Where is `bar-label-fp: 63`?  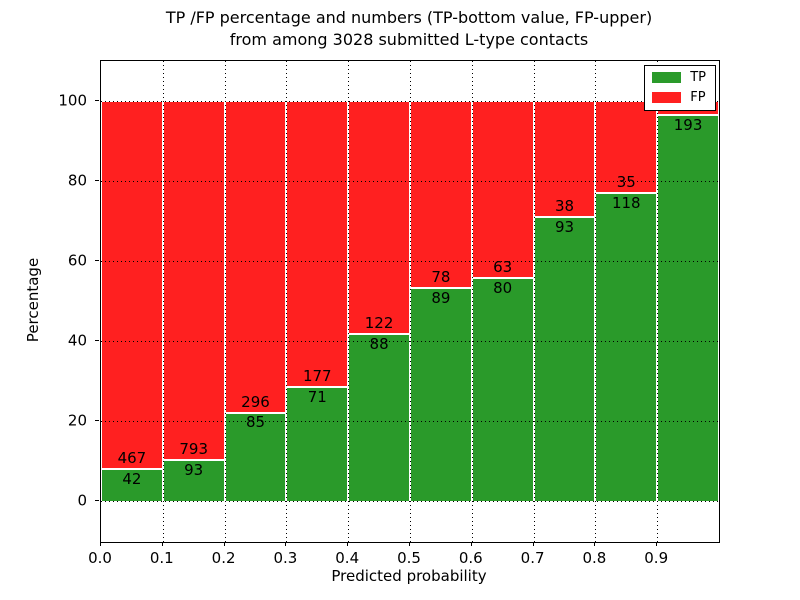 bar-label-fp: 63 is located at coordinates (503, 266).